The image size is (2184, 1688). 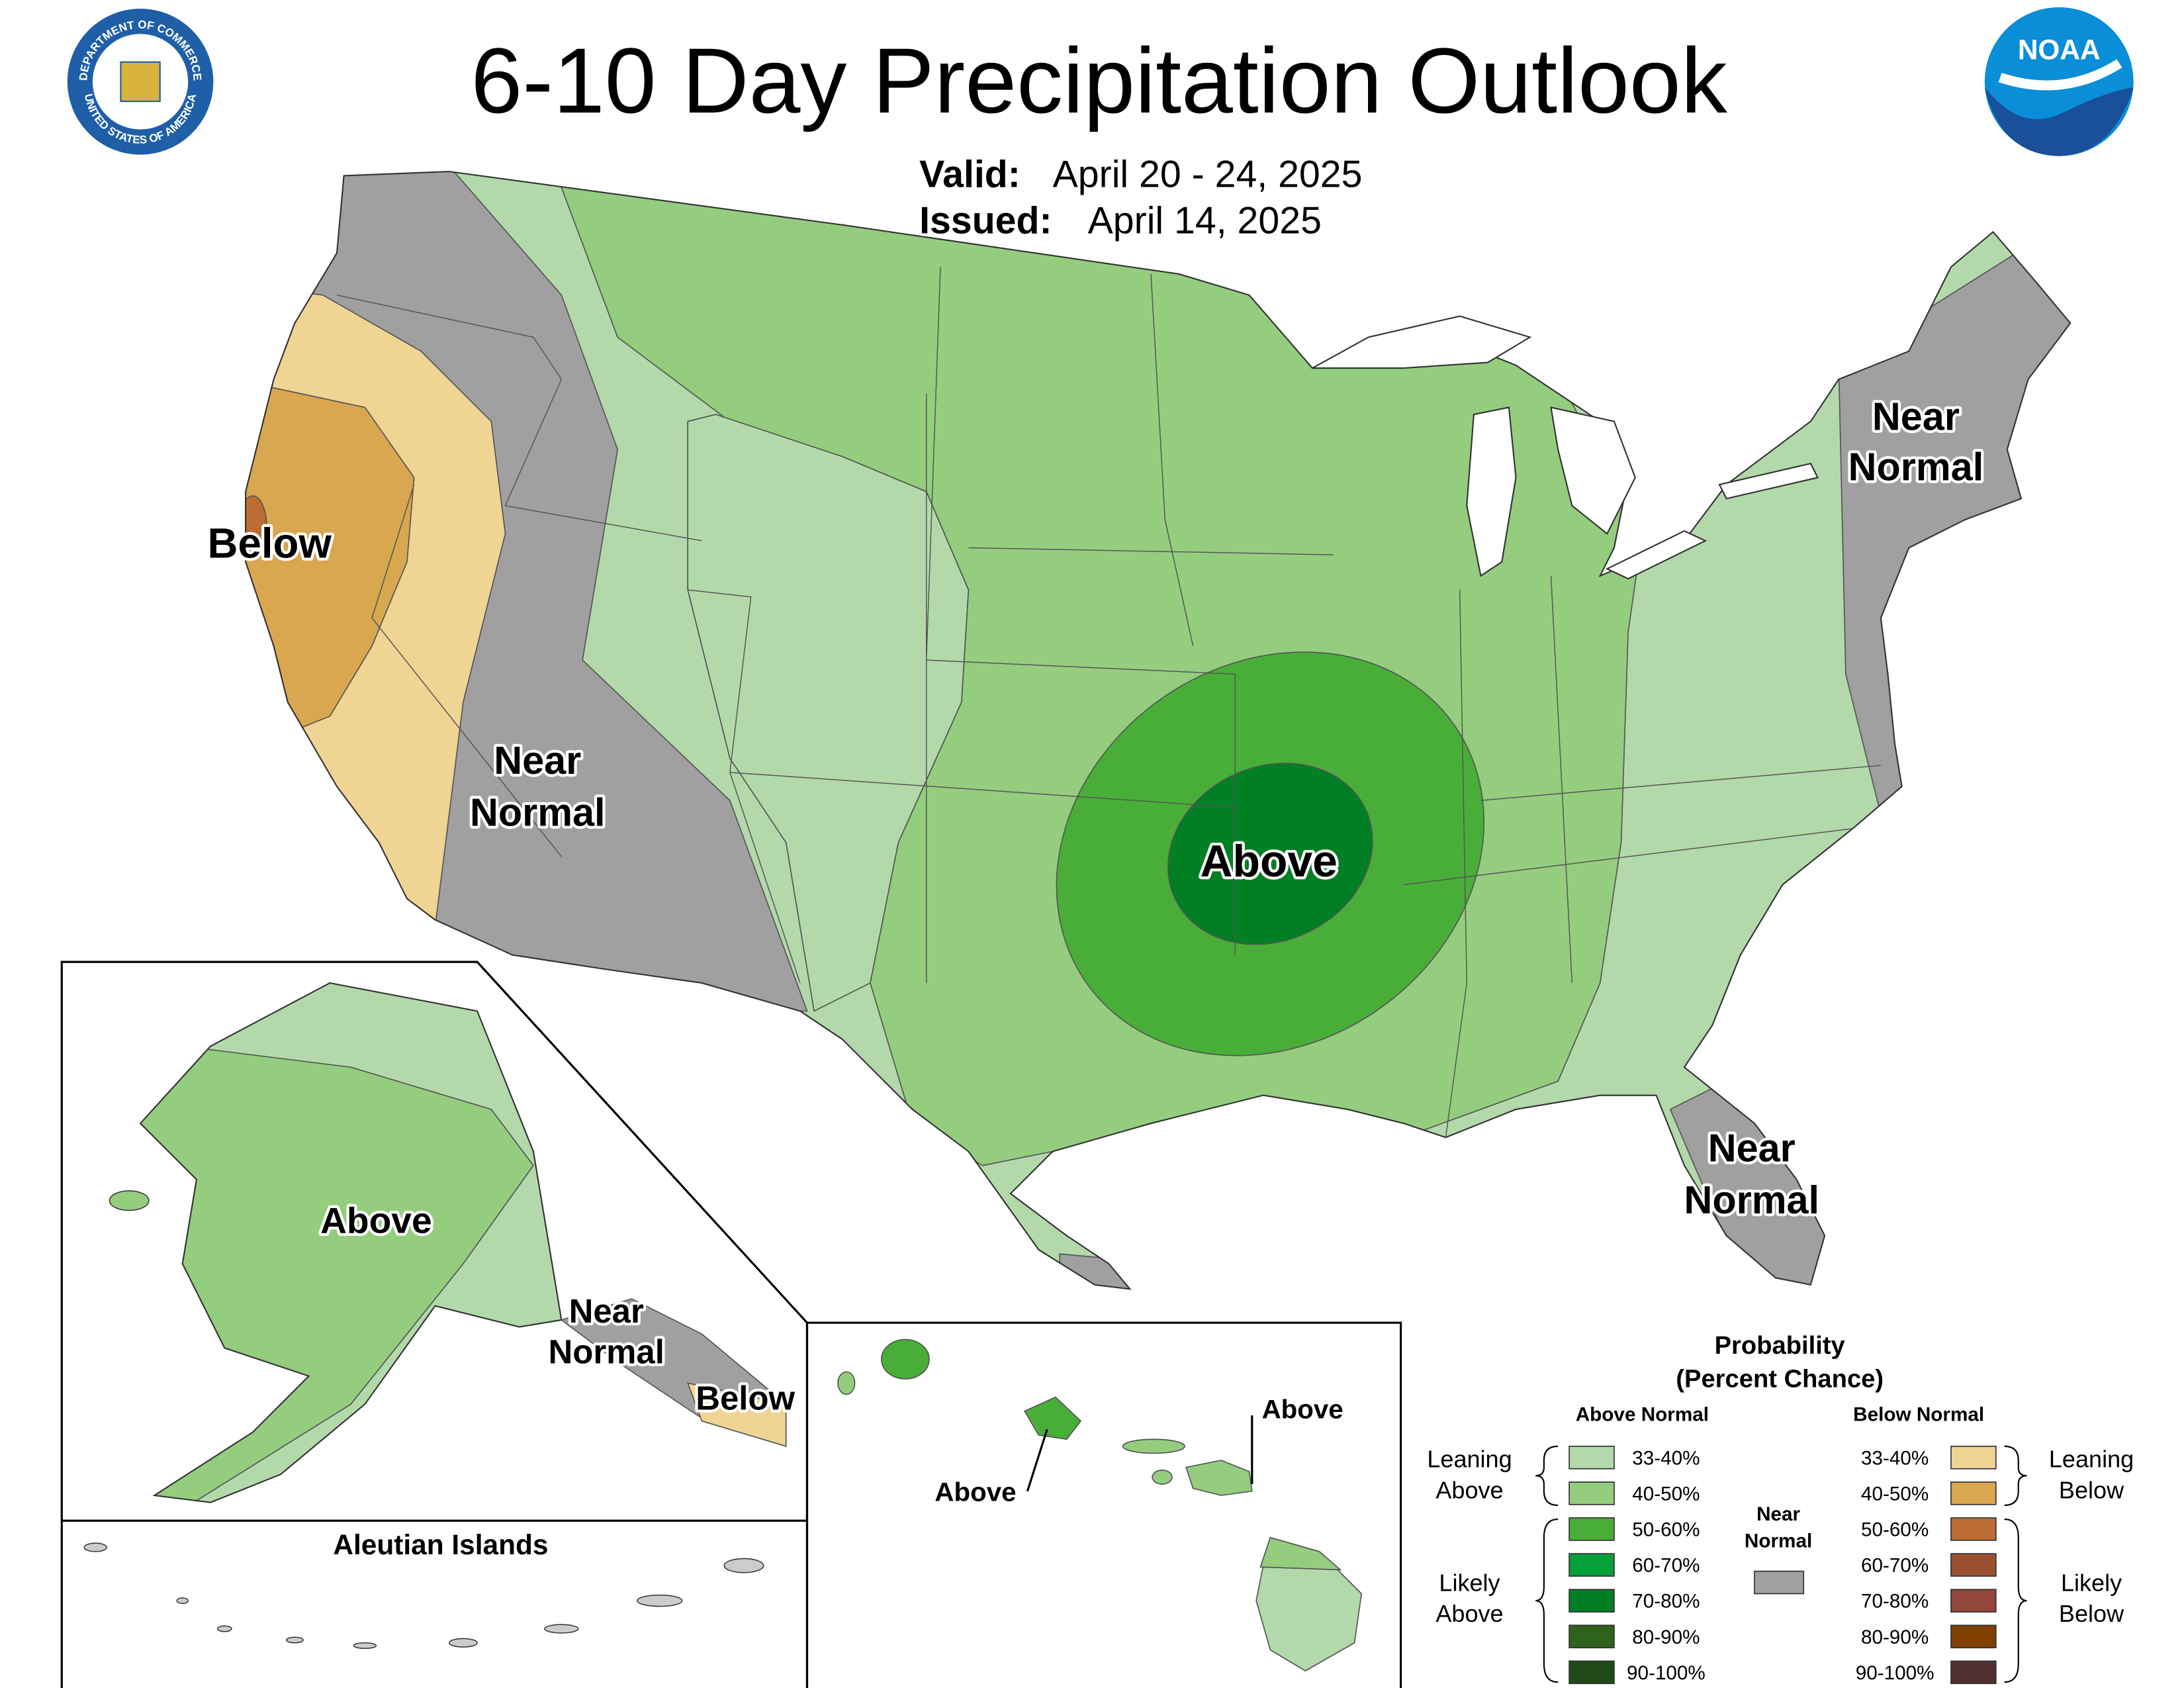 What do you see at coordinates (2059, 121) in the screenshot?
I see `noaa-logo` at bounding box center [2059, 121].